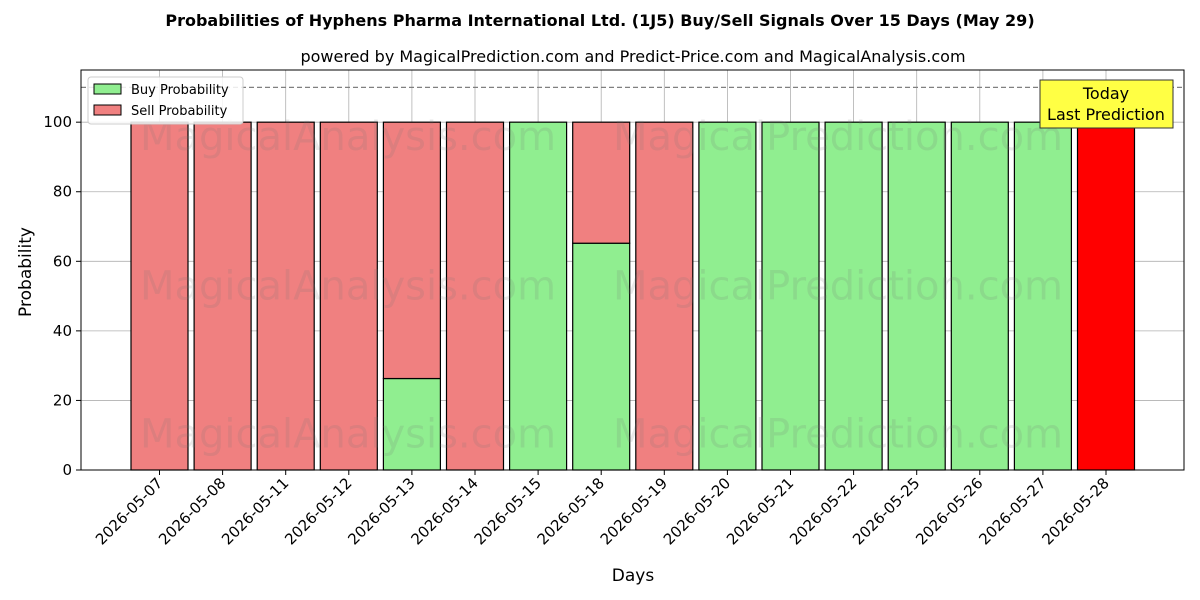  I want to click on x-tick-label: 2026-05-11, so click(255, 511).